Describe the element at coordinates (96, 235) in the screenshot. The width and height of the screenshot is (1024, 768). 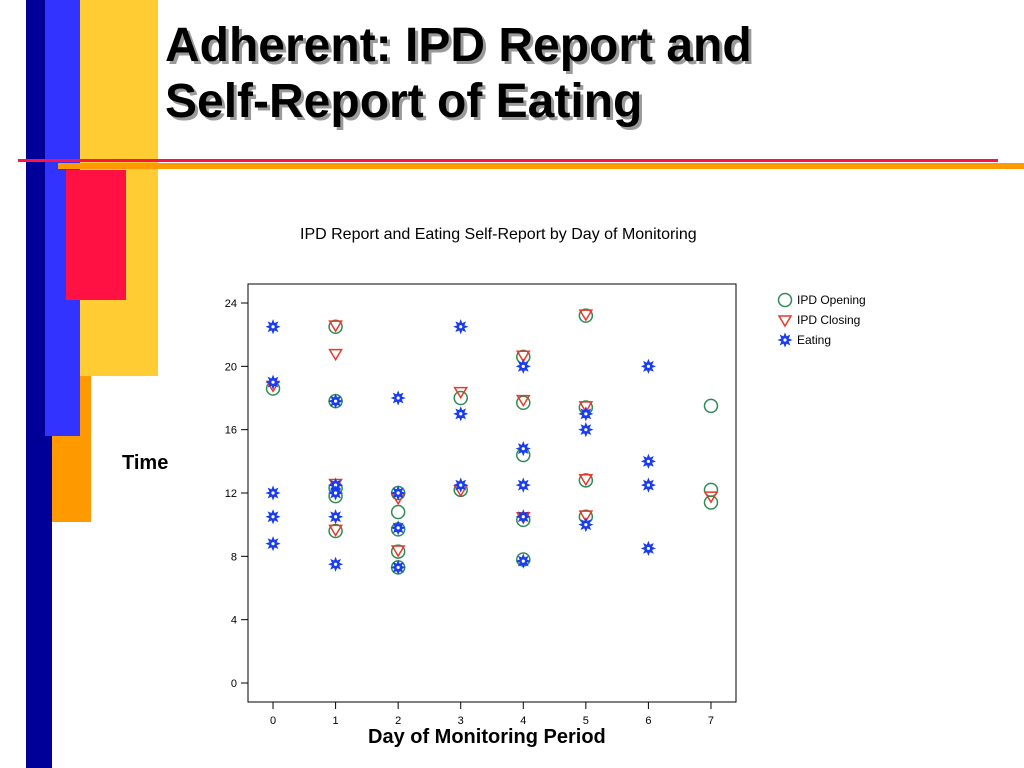
I see `deco-red-block` at that location.